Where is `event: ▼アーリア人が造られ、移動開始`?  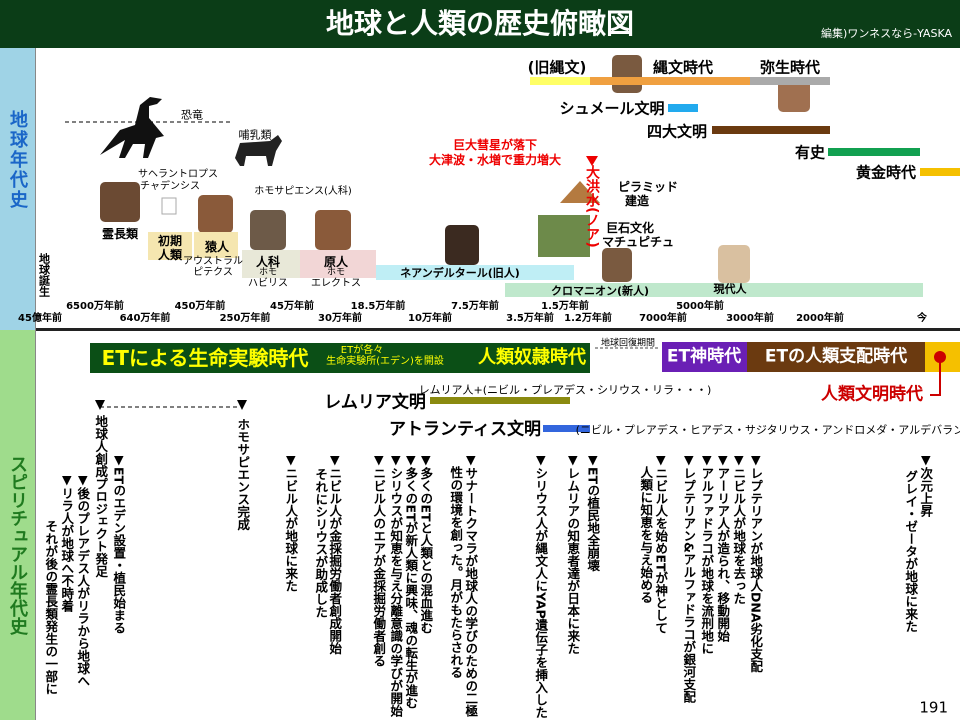
event: ▼アーリア人が造られ、移動開始 is located at coordinates (723, 547).